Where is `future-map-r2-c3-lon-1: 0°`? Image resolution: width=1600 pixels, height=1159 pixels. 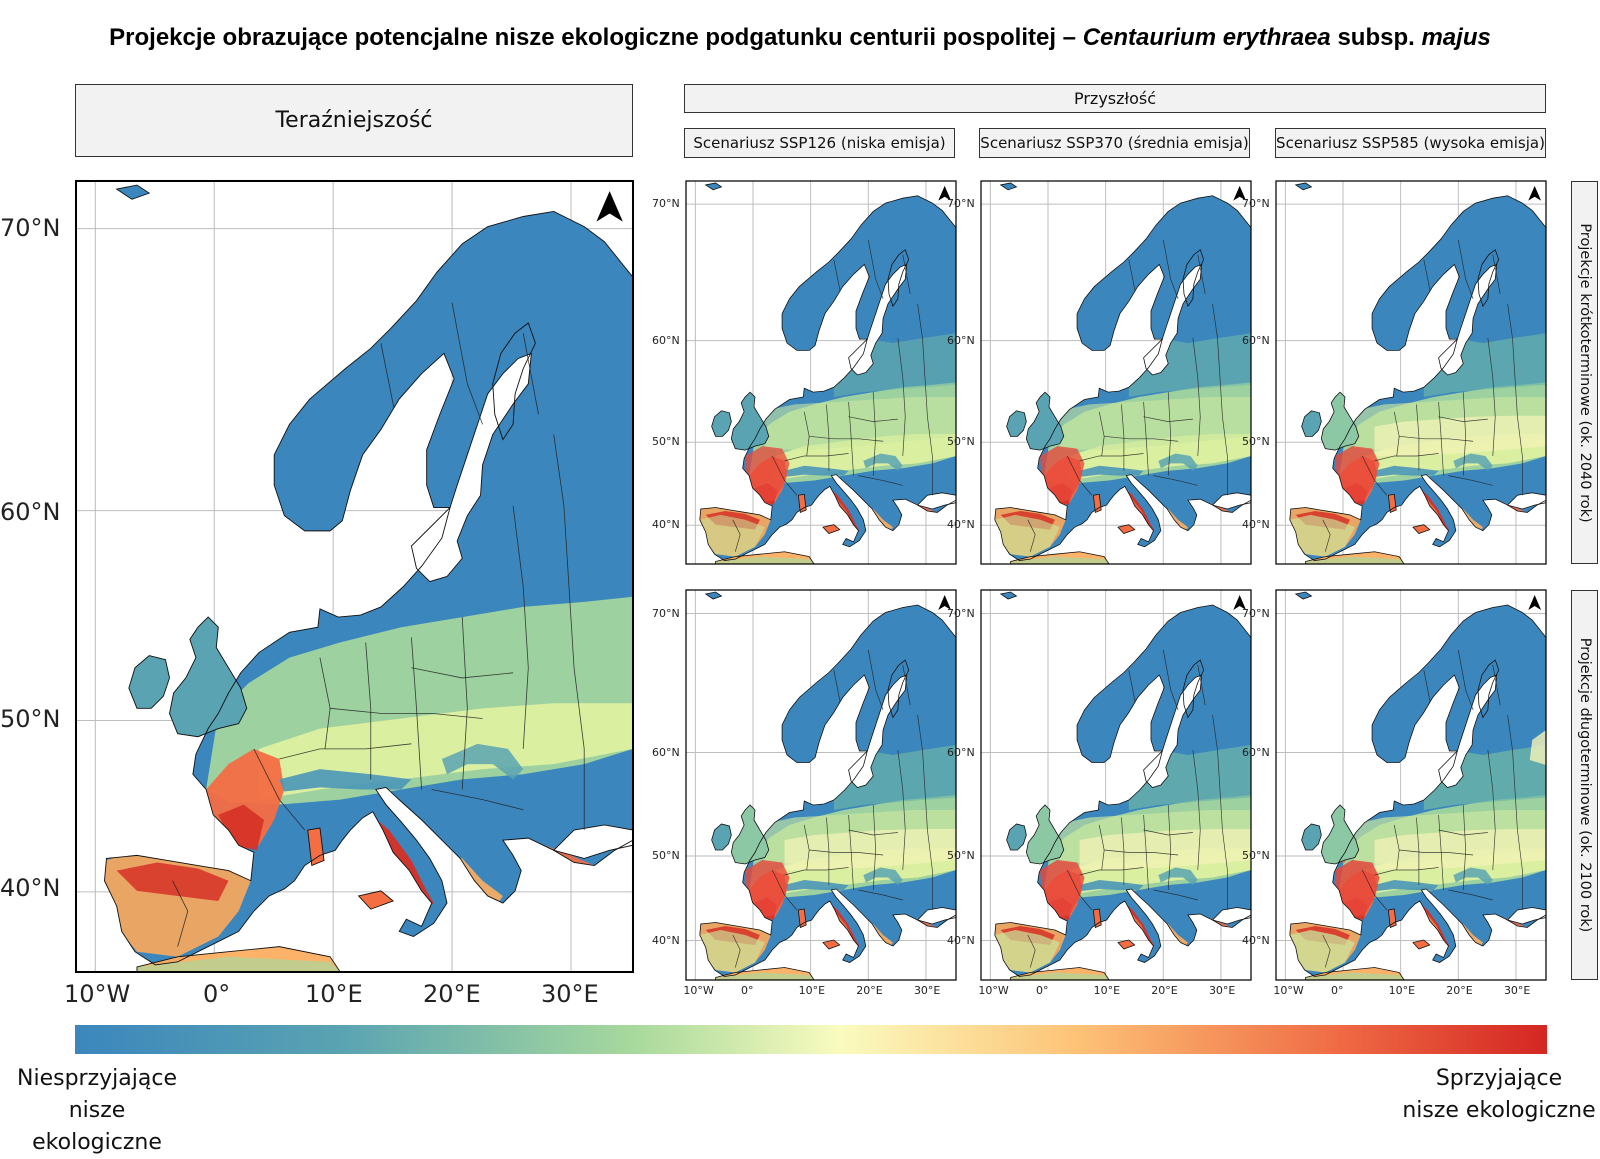
future-map-r2-c3-lon-1: 0° is located at coordinates (1337, 990).